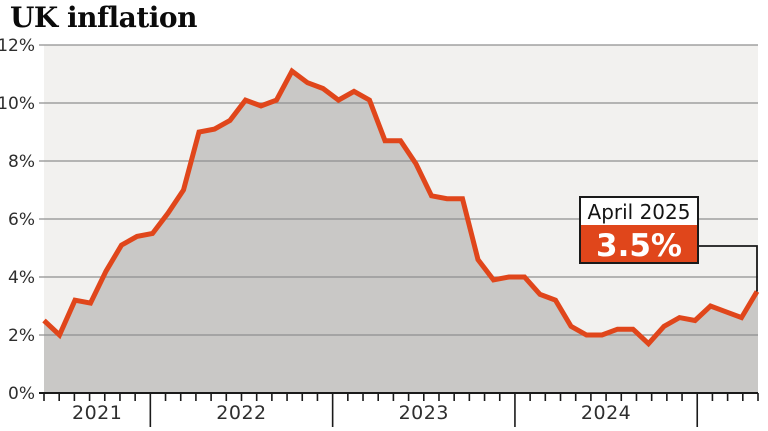 Image resolution: width=768 pixels, height=431 pixels. Describe the element at coordinates (728, 268) in the screenshot. I see `callout-connector-line` at that location.